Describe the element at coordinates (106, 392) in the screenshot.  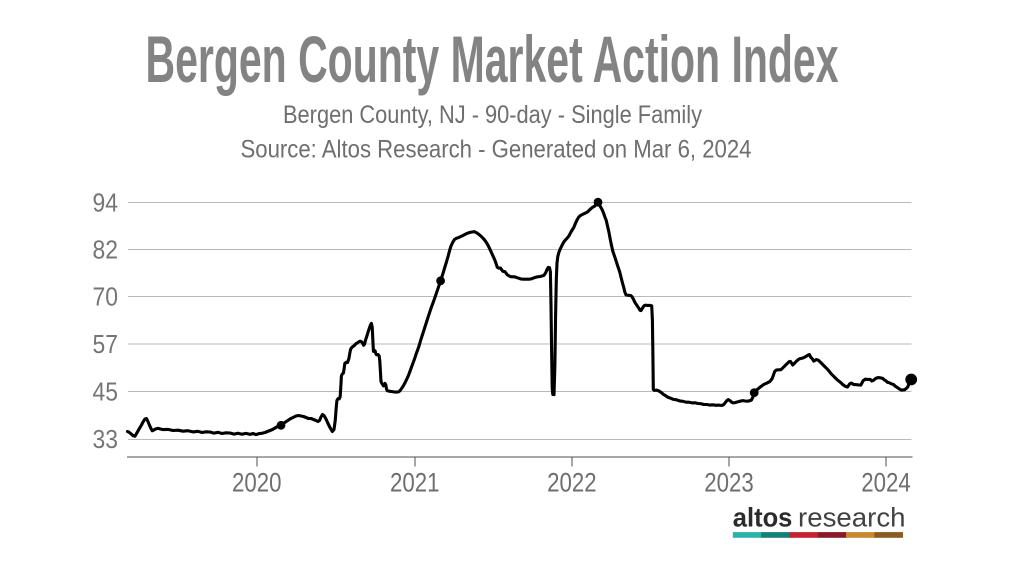
I see `svg-text: 45` at that location.